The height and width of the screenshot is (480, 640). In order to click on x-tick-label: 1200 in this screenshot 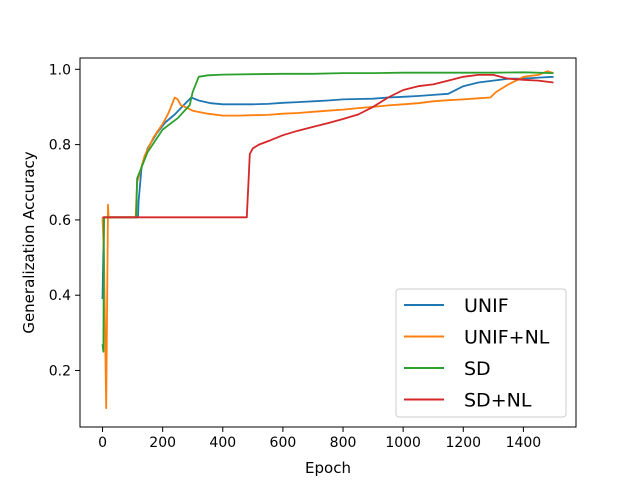, I will do `click(463, 443)`.